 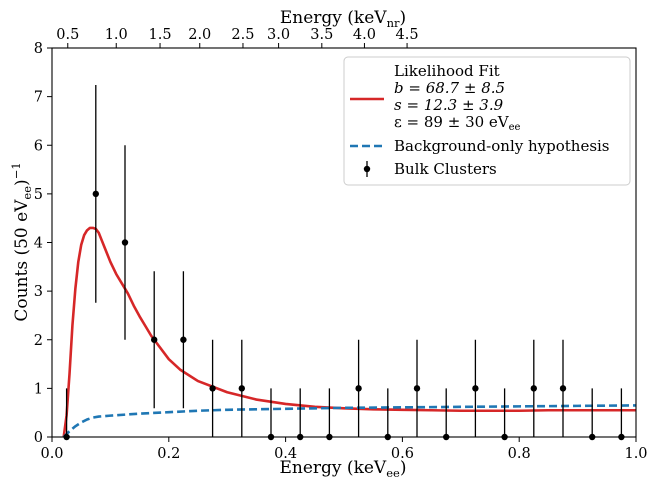 I want to click on x-axis-label-text: Energy (keV, so click(x=333, y=468).